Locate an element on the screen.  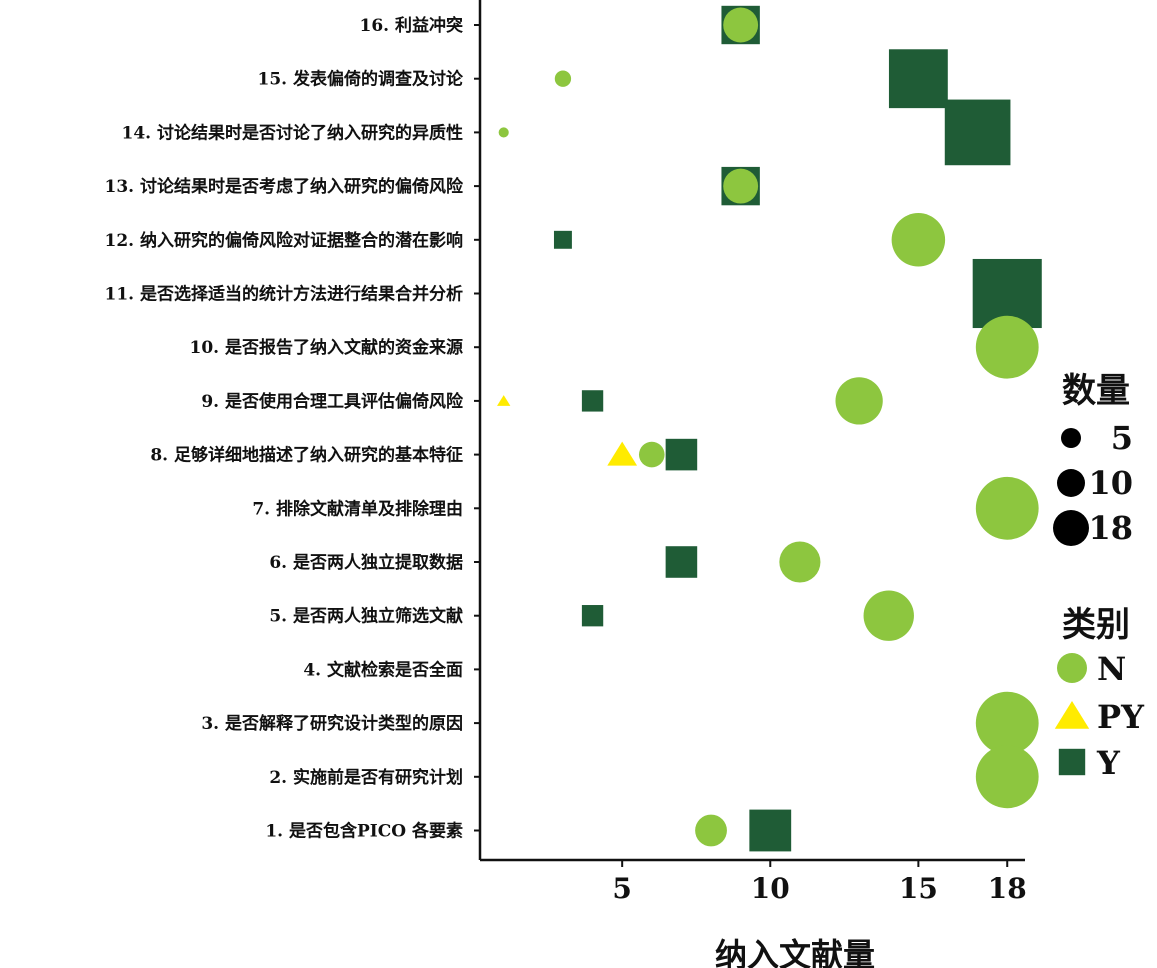
x-tick-label: 18 is located at coordinates (1007, 888).